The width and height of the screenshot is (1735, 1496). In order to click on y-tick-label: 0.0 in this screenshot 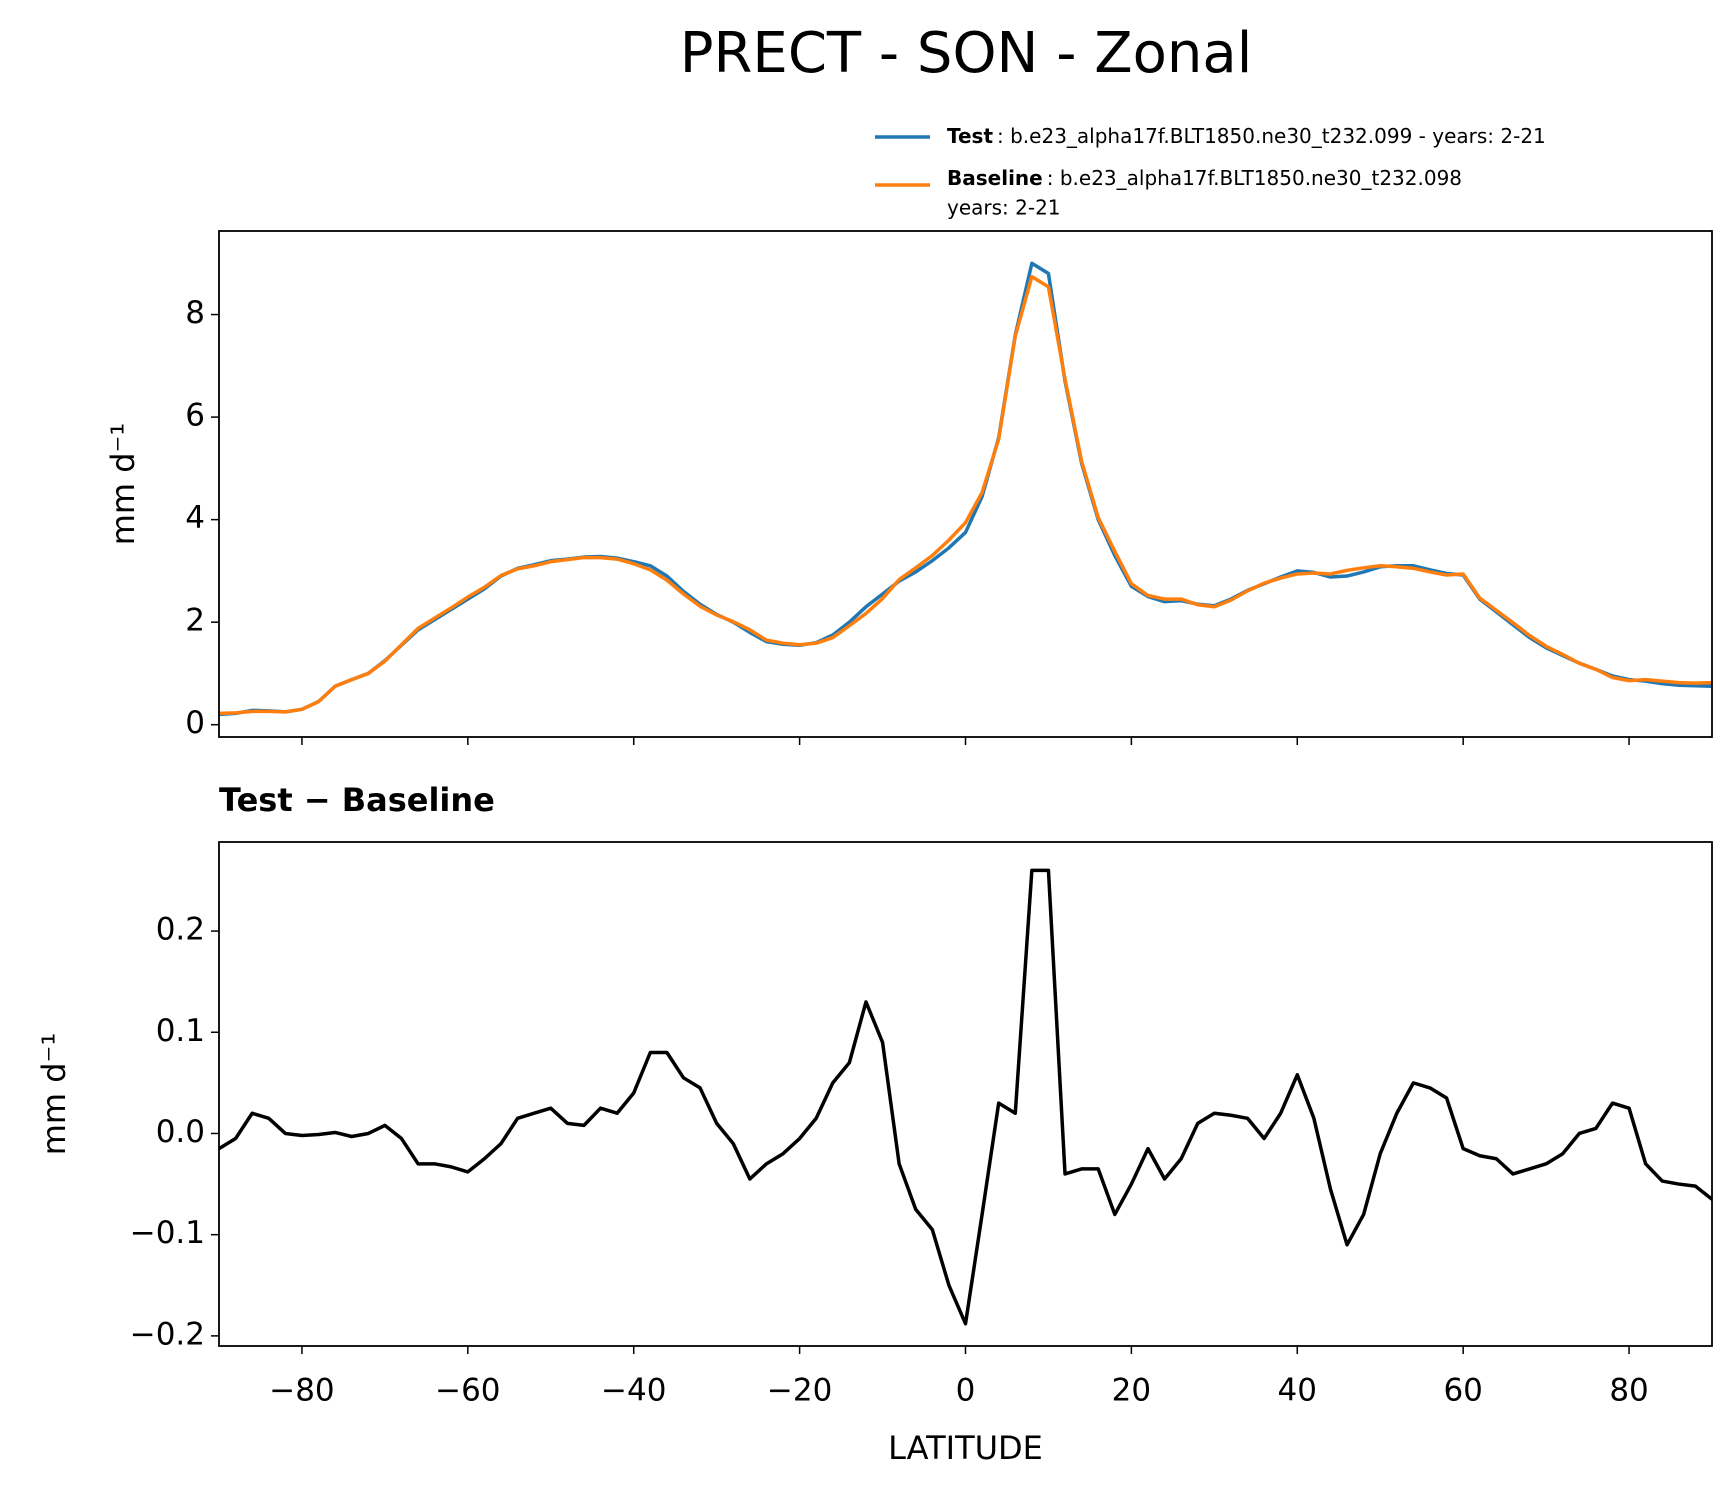, I will do `click(180, 1132)`.